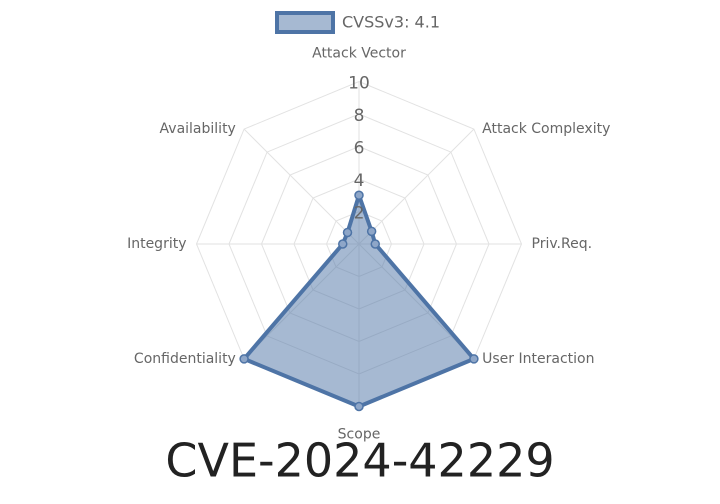 This screenshot has height=504, width=720. I want to click on category-label: Attack Complexity, so click(546, 129).